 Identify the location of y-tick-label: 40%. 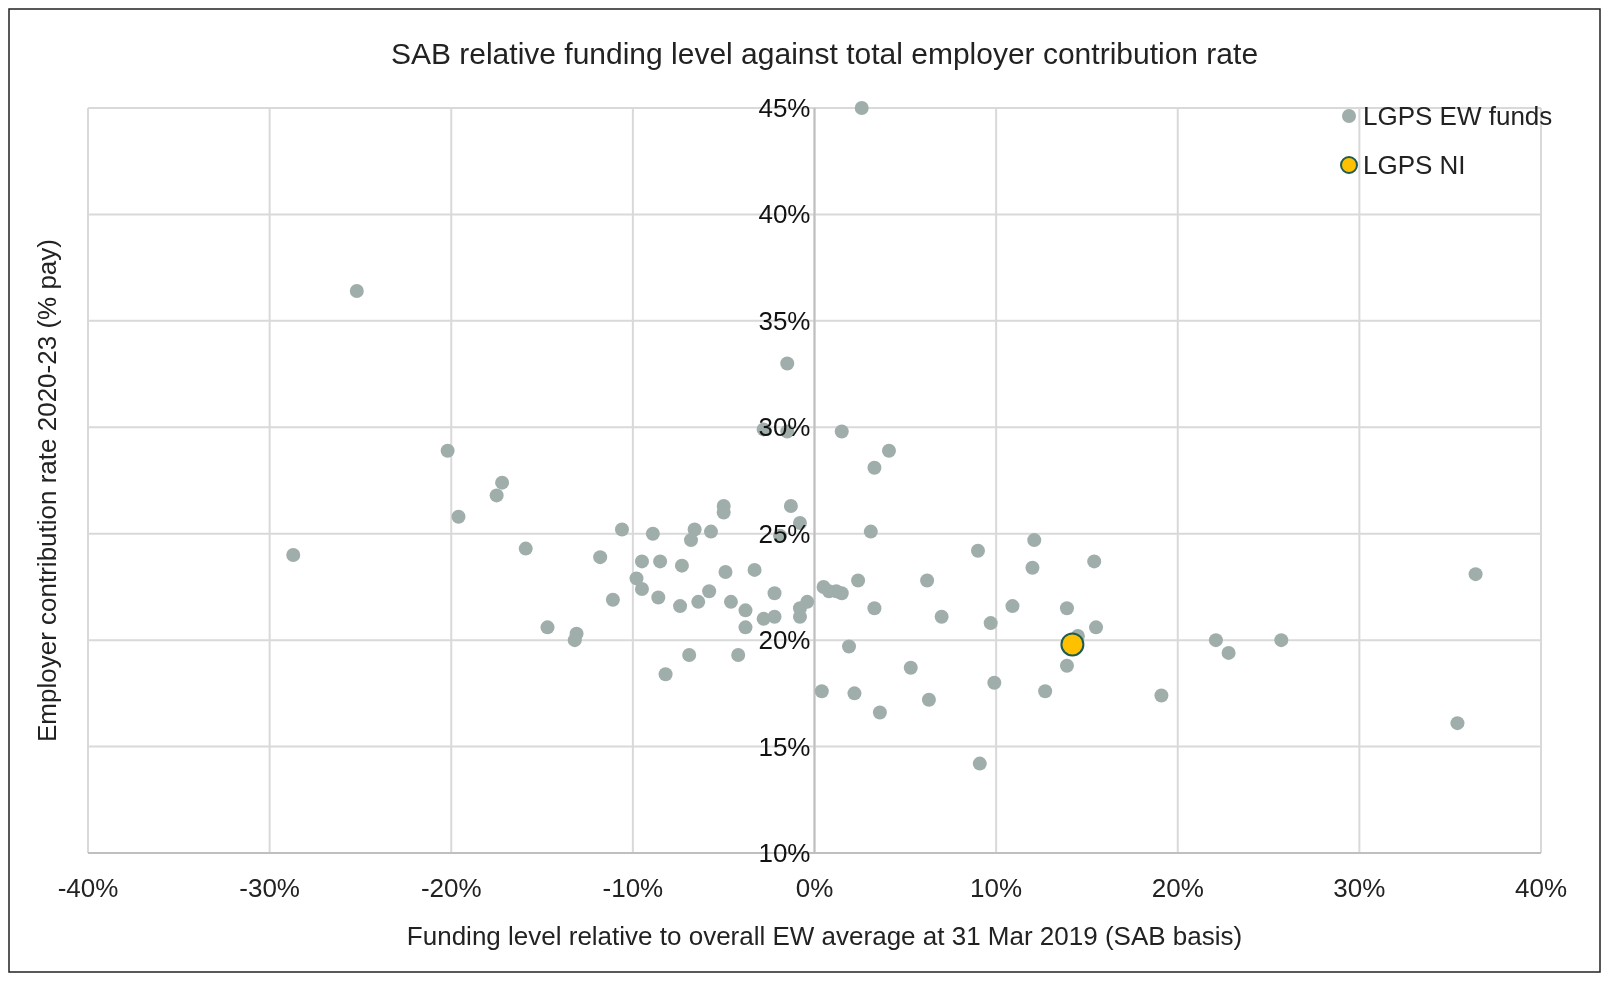
(784, 214).